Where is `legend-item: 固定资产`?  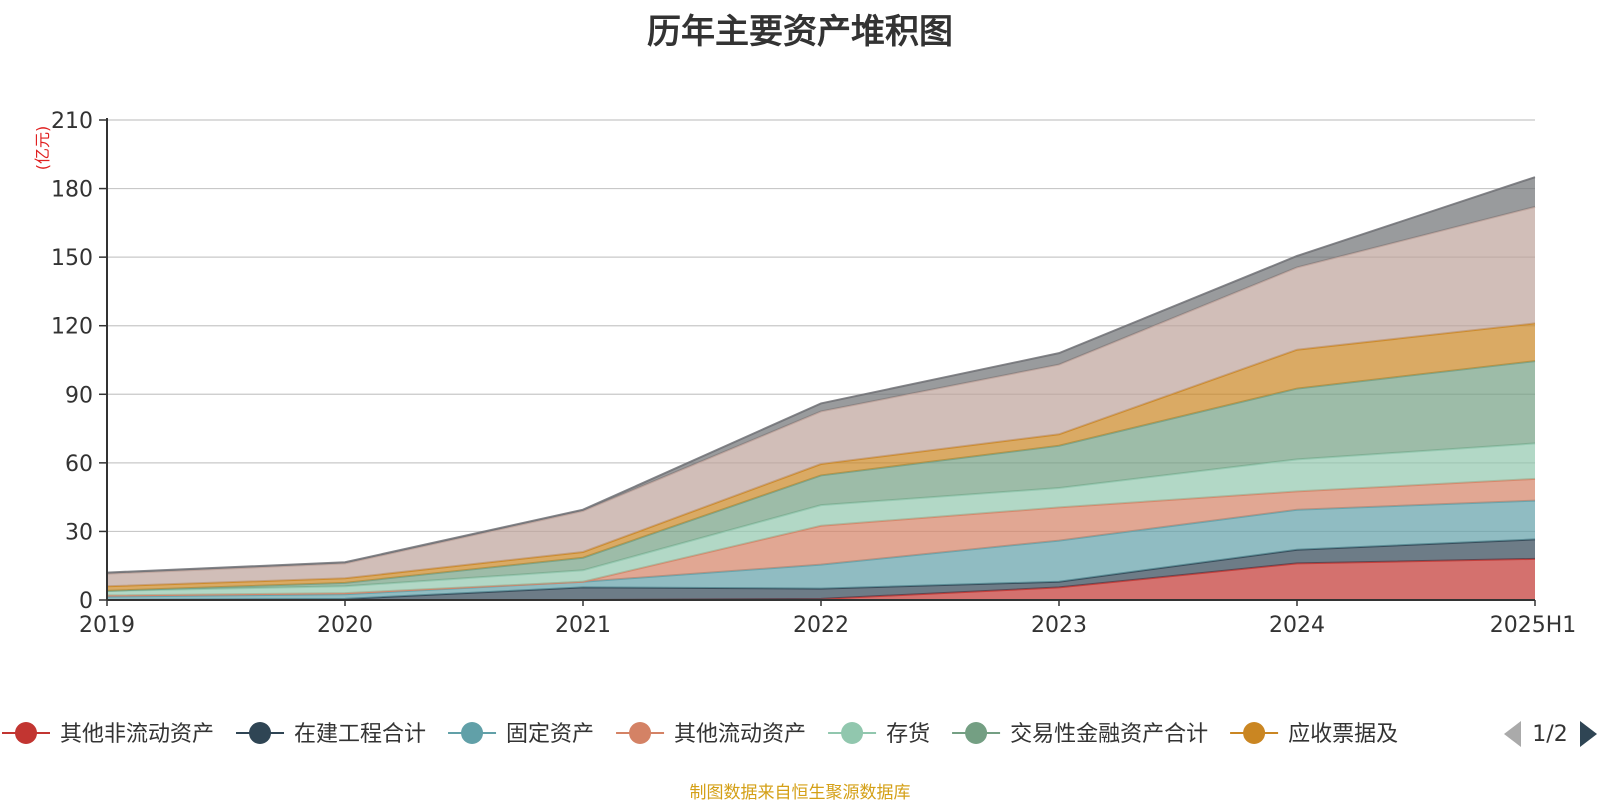
legend-item: 固定资产 is located at coordinates (521, 734).